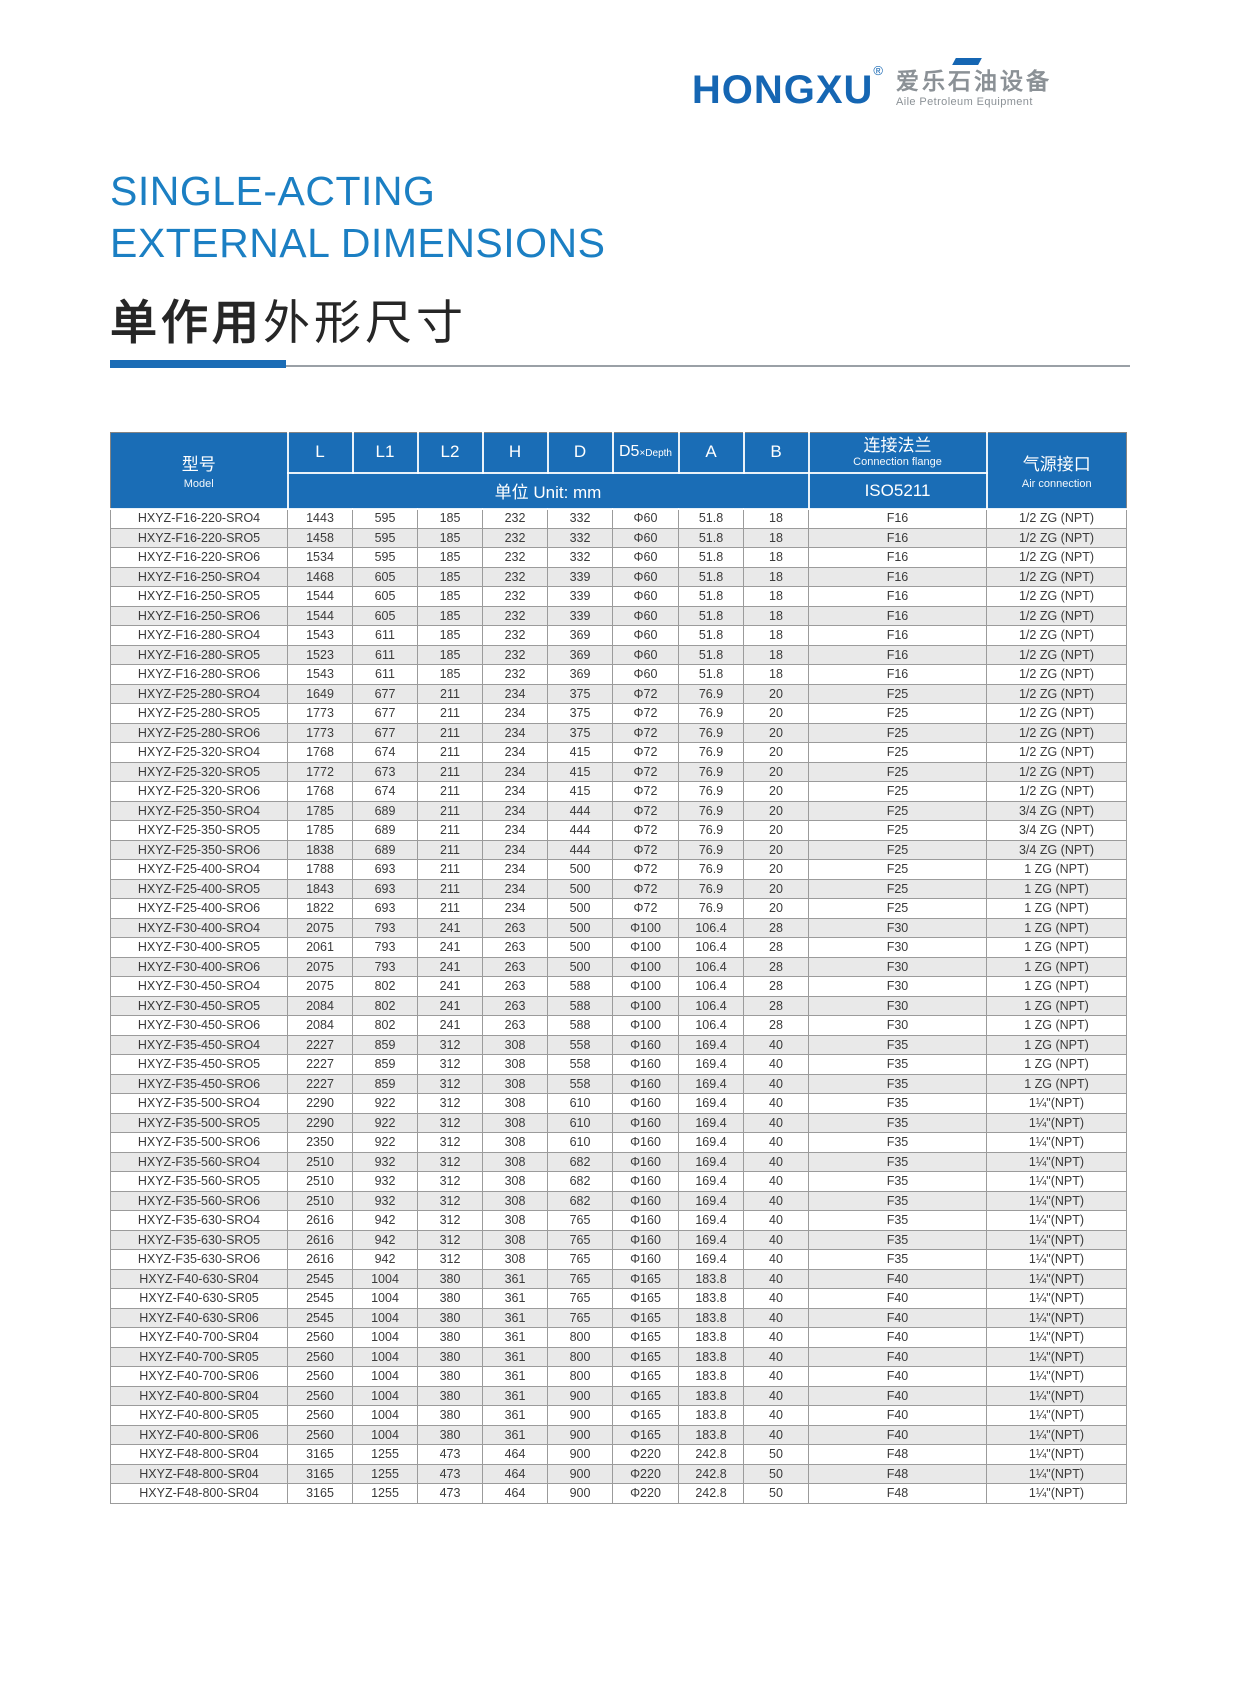  I want to click on value-cell: 2075, so click(320, 966).